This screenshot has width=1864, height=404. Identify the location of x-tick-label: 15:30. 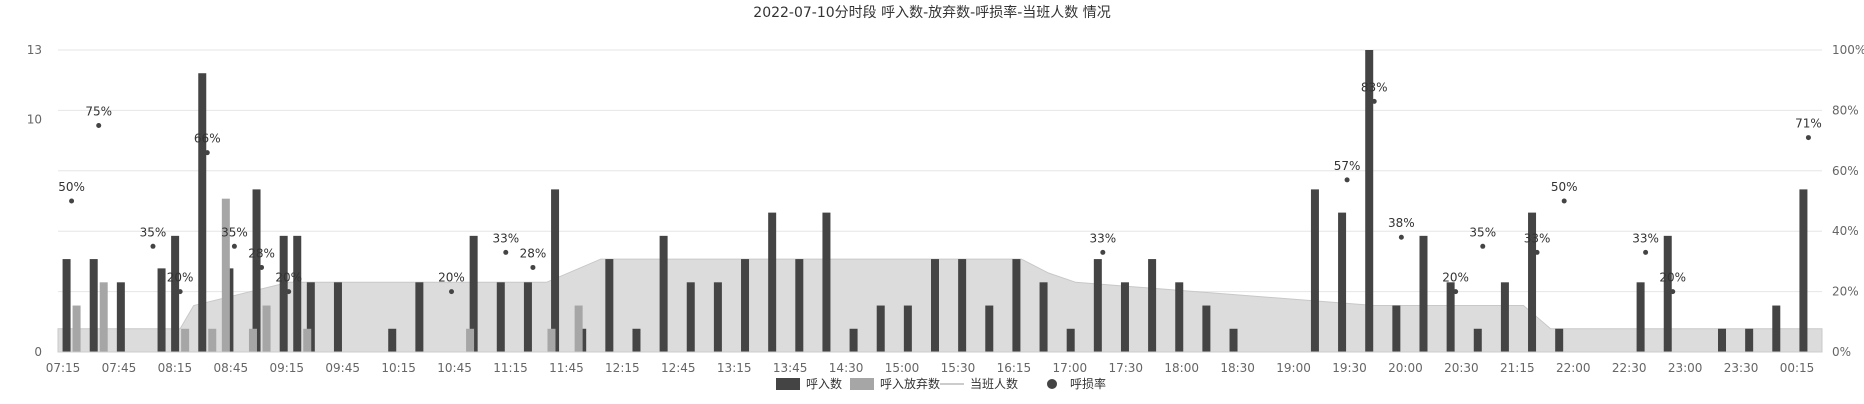
(958, 368).